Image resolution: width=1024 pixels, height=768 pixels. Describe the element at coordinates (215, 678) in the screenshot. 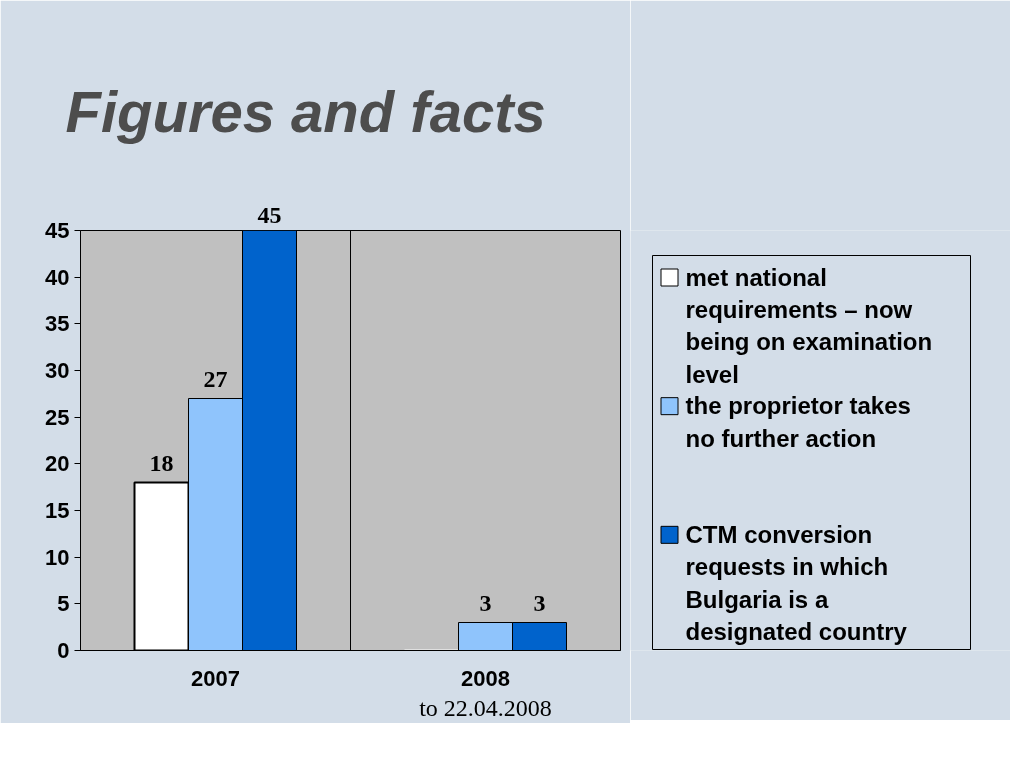

I see `x-tick-label: 2007` at that location.